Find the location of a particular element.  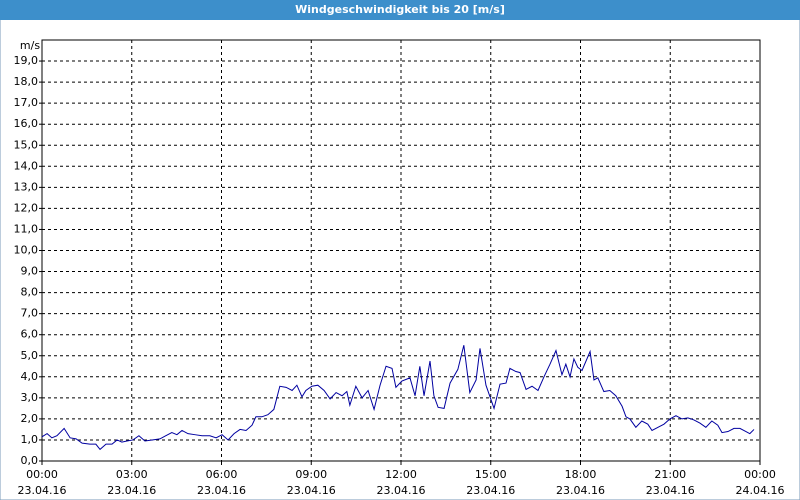

y-tick-label: 12,0 is located at coordinates (26, 207).